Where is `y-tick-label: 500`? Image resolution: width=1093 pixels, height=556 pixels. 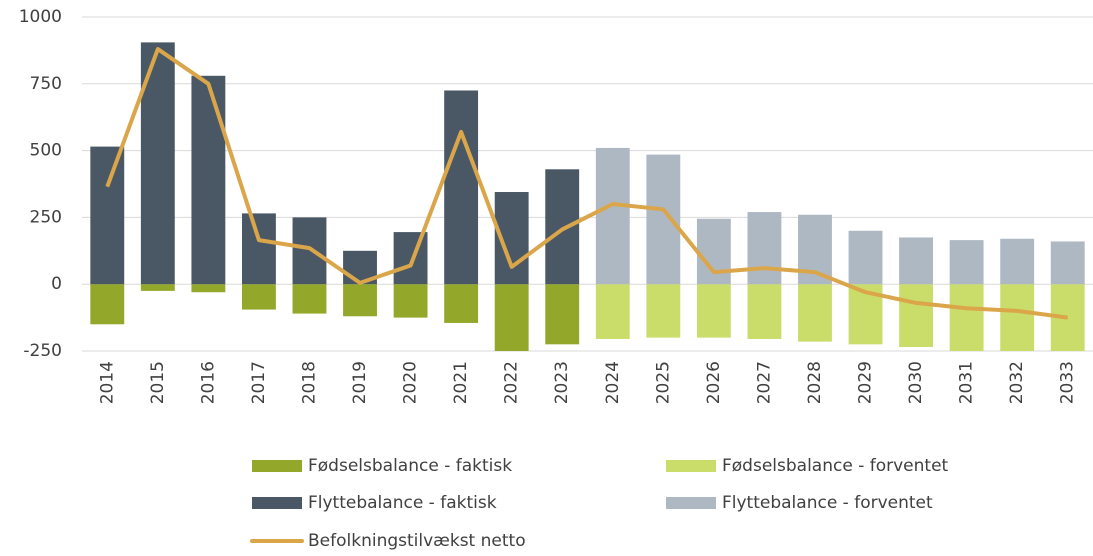 y-tick-label: 500 is located at coordinates (46, 151).